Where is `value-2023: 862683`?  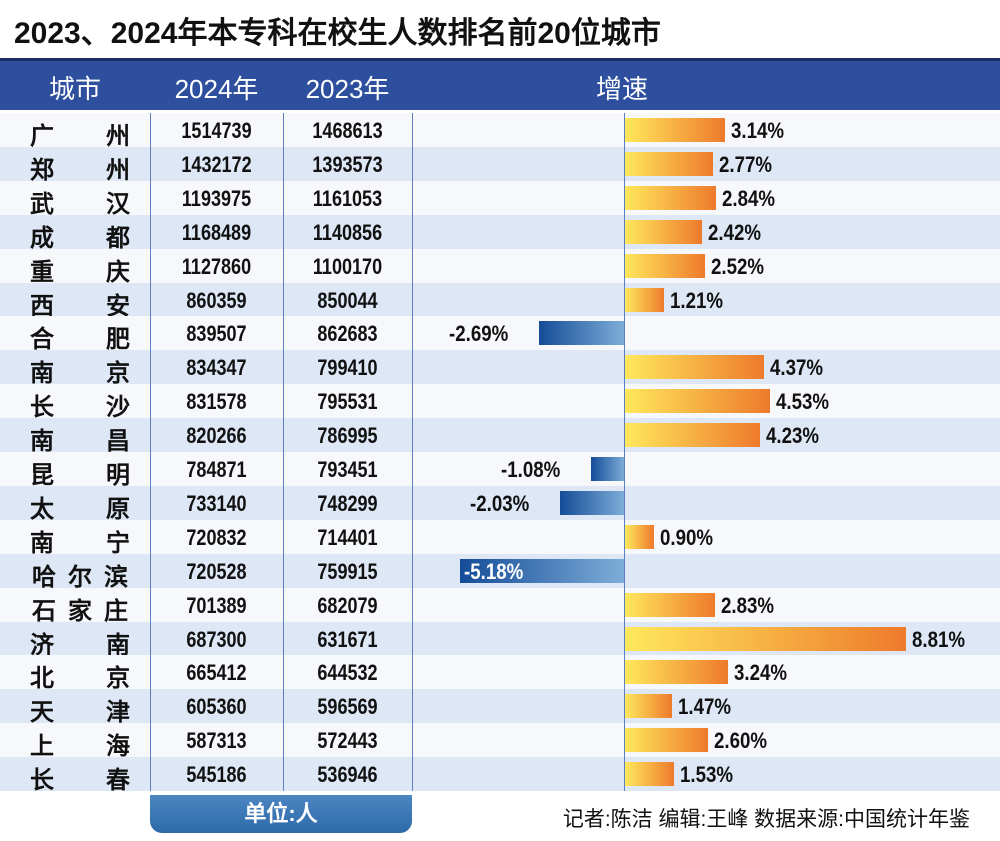 value-2023: 862683 is located at coordinates (347, 334).